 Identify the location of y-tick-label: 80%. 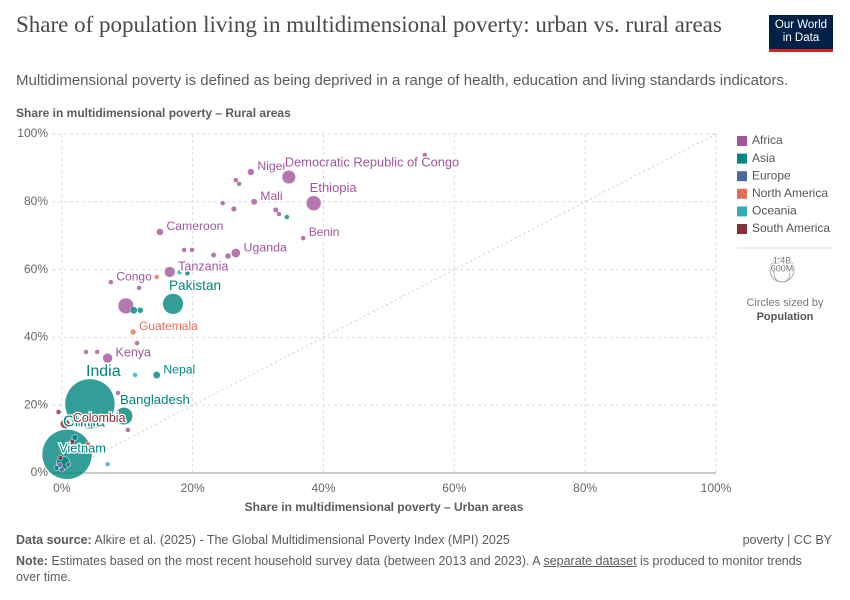
(36, 201).